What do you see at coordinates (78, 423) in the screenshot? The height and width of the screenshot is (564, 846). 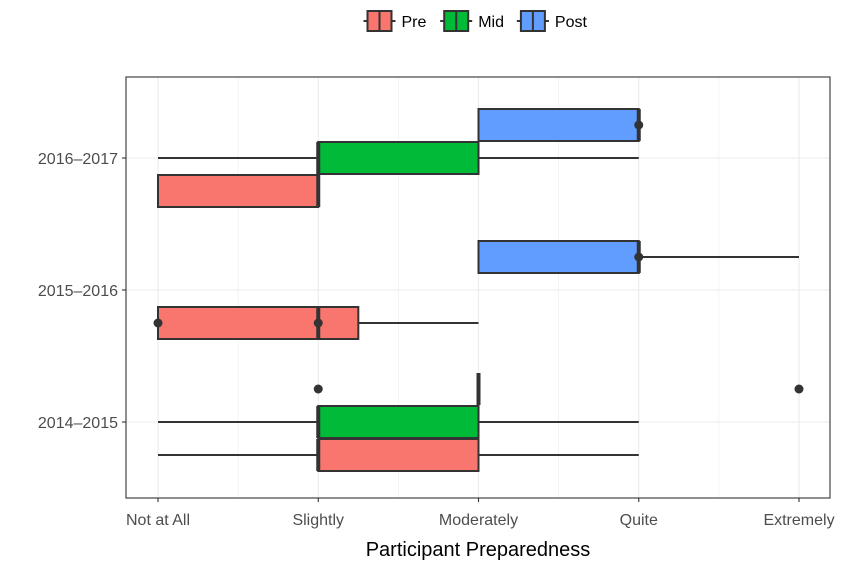 I see `y-tick-label: 2014–2015` at bounding box center [78, 423].